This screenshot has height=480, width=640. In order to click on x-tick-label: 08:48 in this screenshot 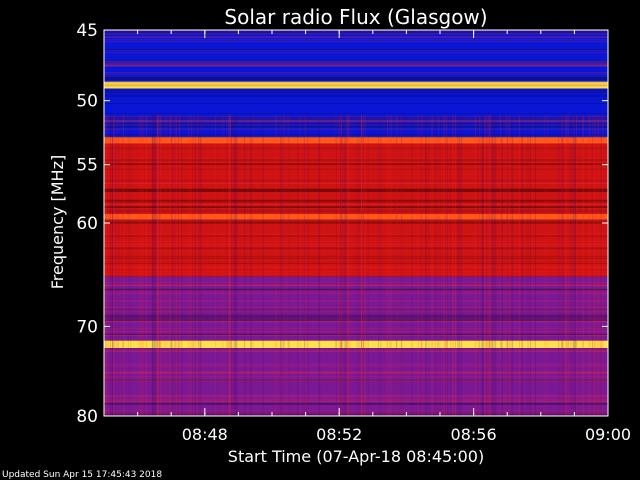, I will do `click(205, 434)`.